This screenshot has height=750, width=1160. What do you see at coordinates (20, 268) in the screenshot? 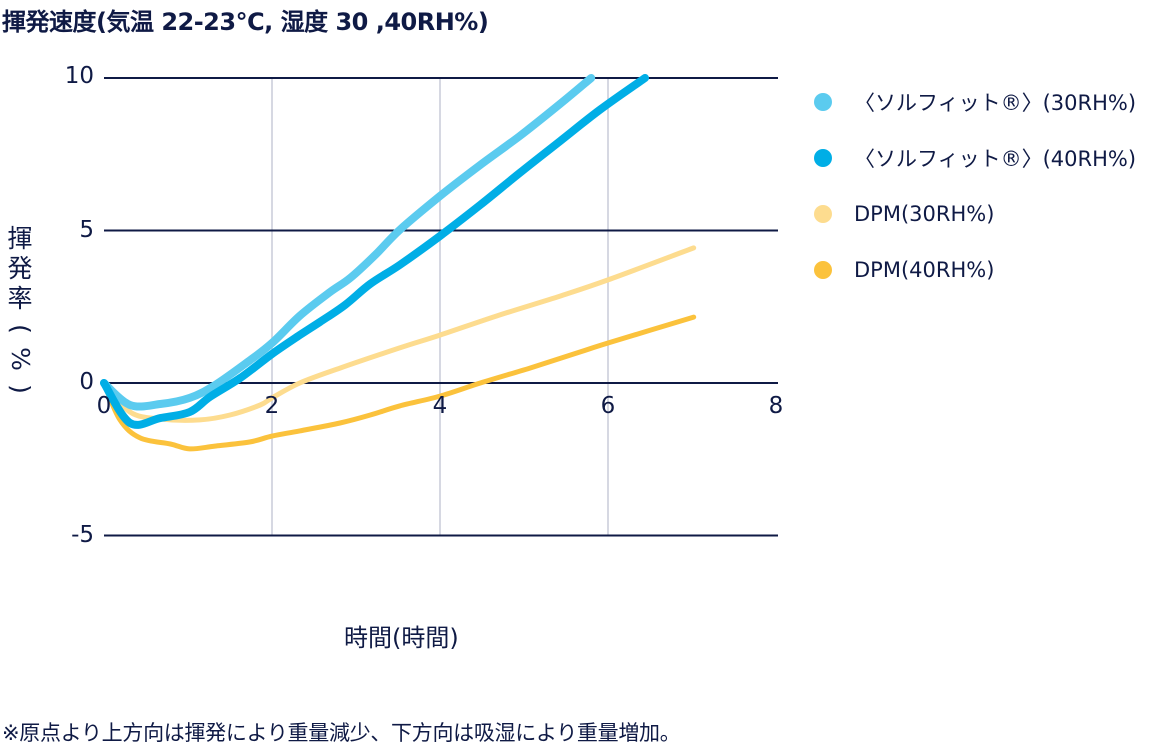
I see `y-axis-label-char: 発` at bounding box center [20, 268].